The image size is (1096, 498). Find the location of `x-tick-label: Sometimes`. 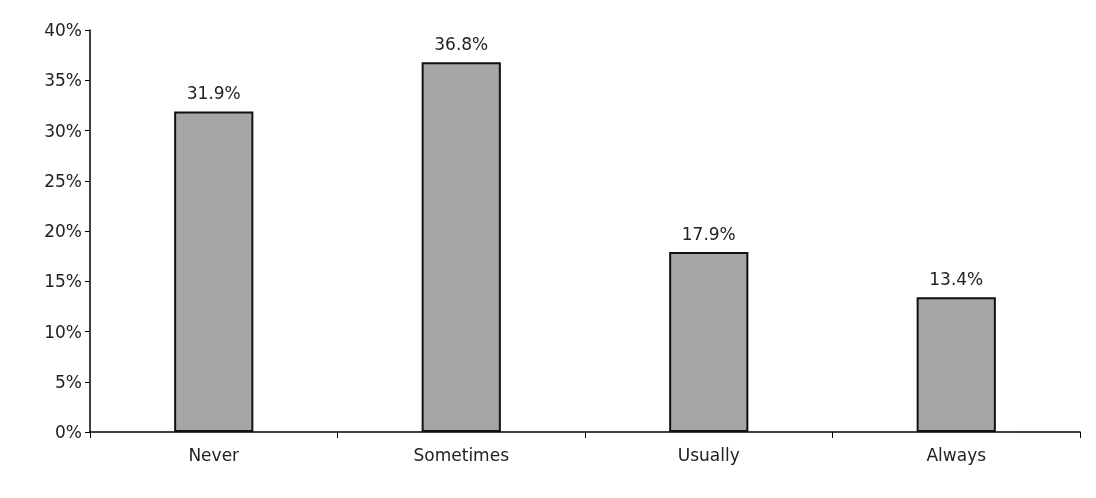

x-tick-label: Sometimes is located at coordinates (461, 454).